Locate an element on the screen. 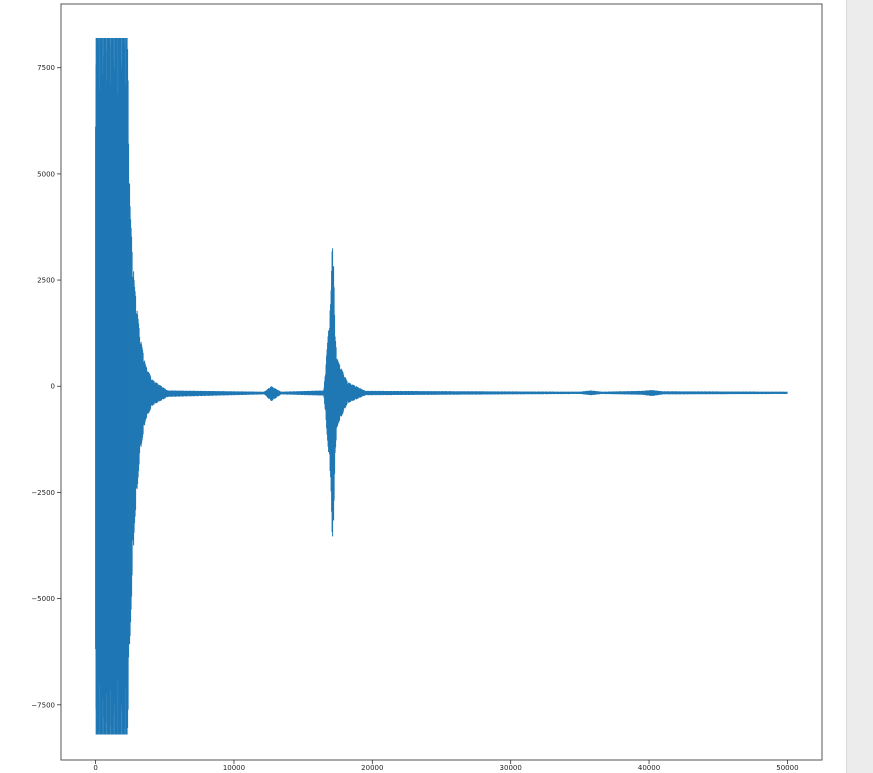 The image size is (873, 773). x-tick-label: 0 is located at coordinates (95, 768).